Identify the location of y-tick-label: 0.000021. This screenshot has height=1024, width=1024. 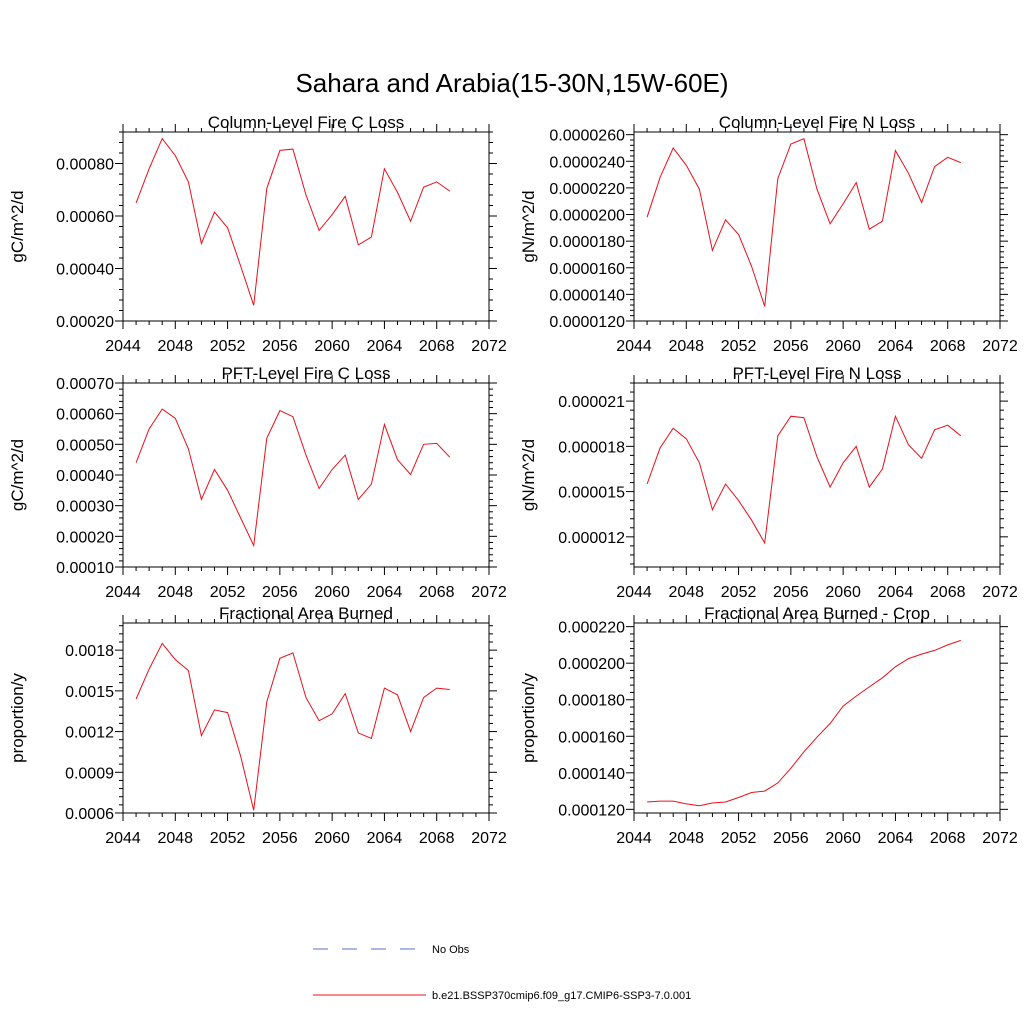
(591, 402).